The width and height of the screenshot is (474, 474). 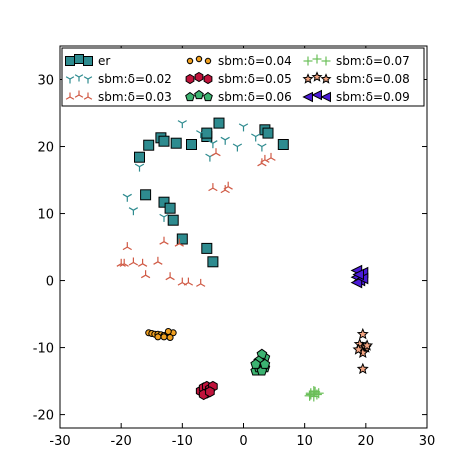 What do you see at coordinates (373, 61) in the screenshot?
I see `legend-label: sbm:δ=0.07` at bounding box center [373, 61].